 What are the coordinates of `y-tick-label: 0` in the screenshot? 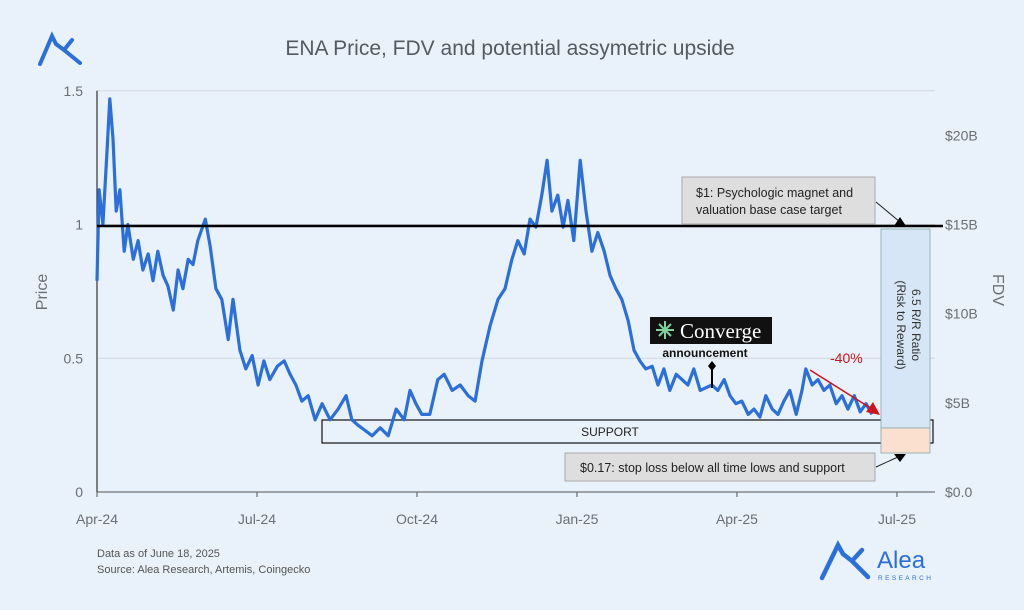 It's located at (79, 492).